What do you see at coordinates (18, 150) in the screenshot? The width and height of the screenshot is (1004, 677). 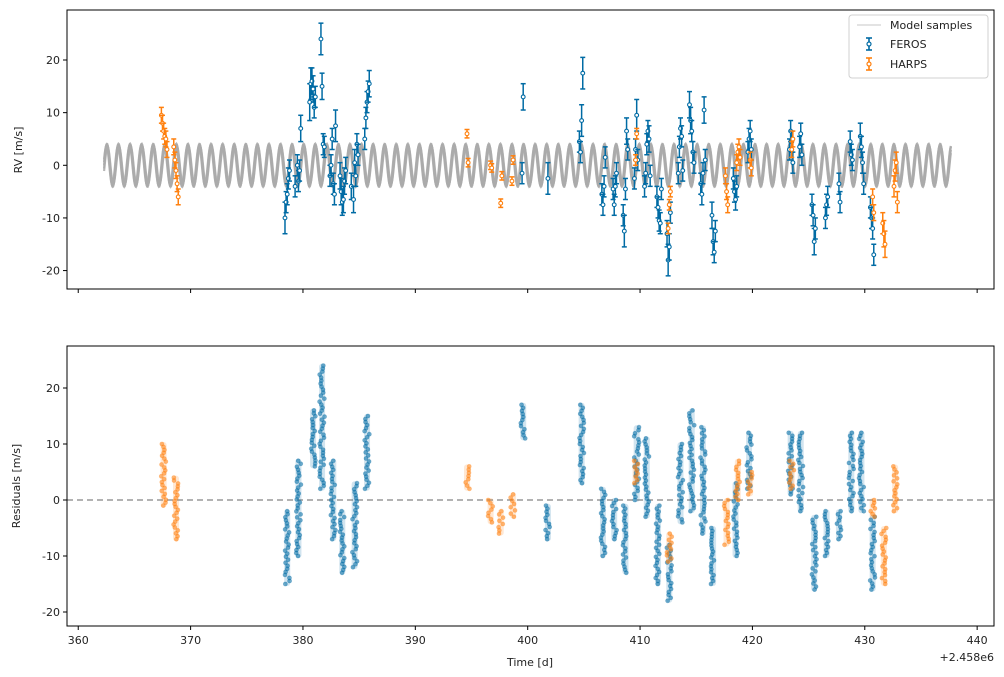 I see `rv-y-axis-label: RV [m/s]` at bounding box center [18, 150].